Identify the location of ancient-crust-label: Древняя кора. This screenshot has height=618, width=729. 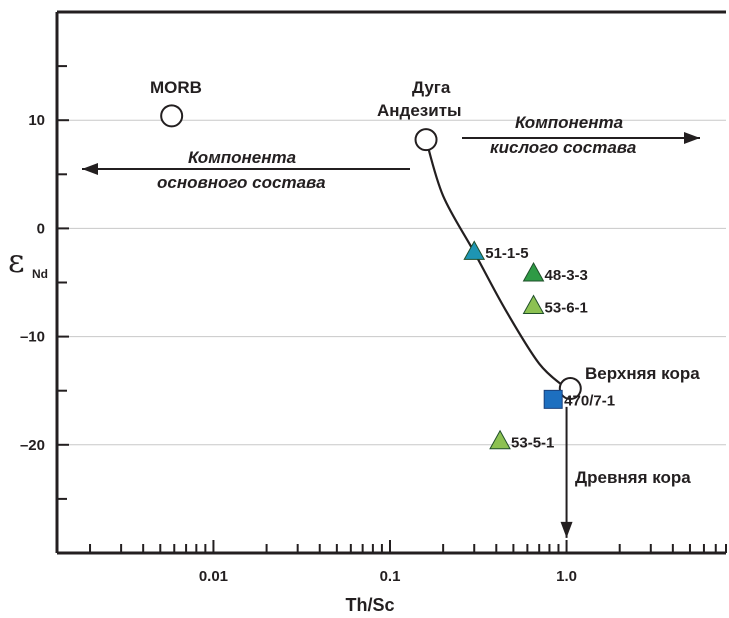
(633, 477).